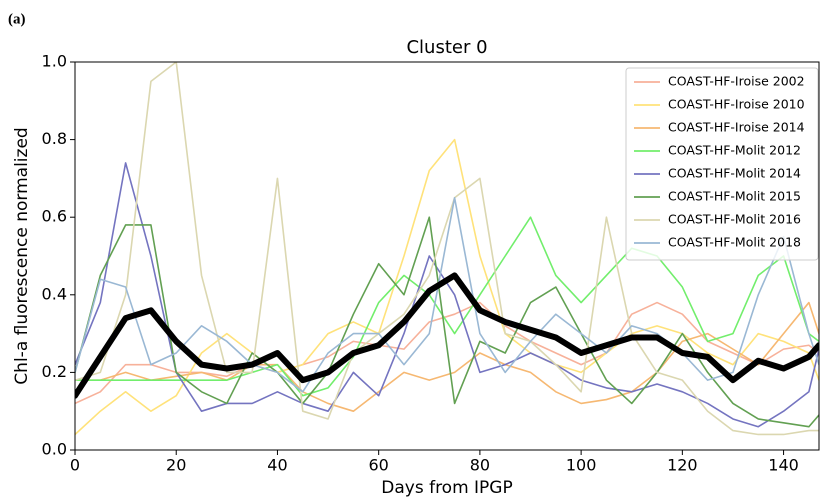  What do you see at coordinates (54, 371) in the screenshot?
I see `y-tick-label: 0.2` at bounding box center [54, 371].